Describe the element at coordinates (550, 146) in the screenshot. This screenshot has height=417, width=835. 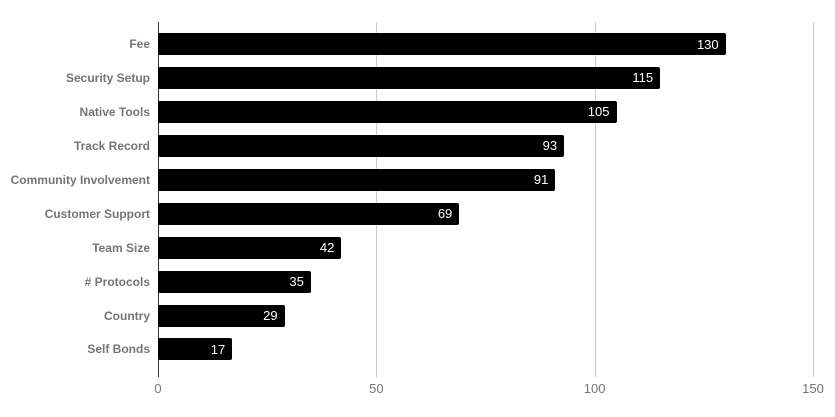
I see `bar-value-label: 93` at that location.